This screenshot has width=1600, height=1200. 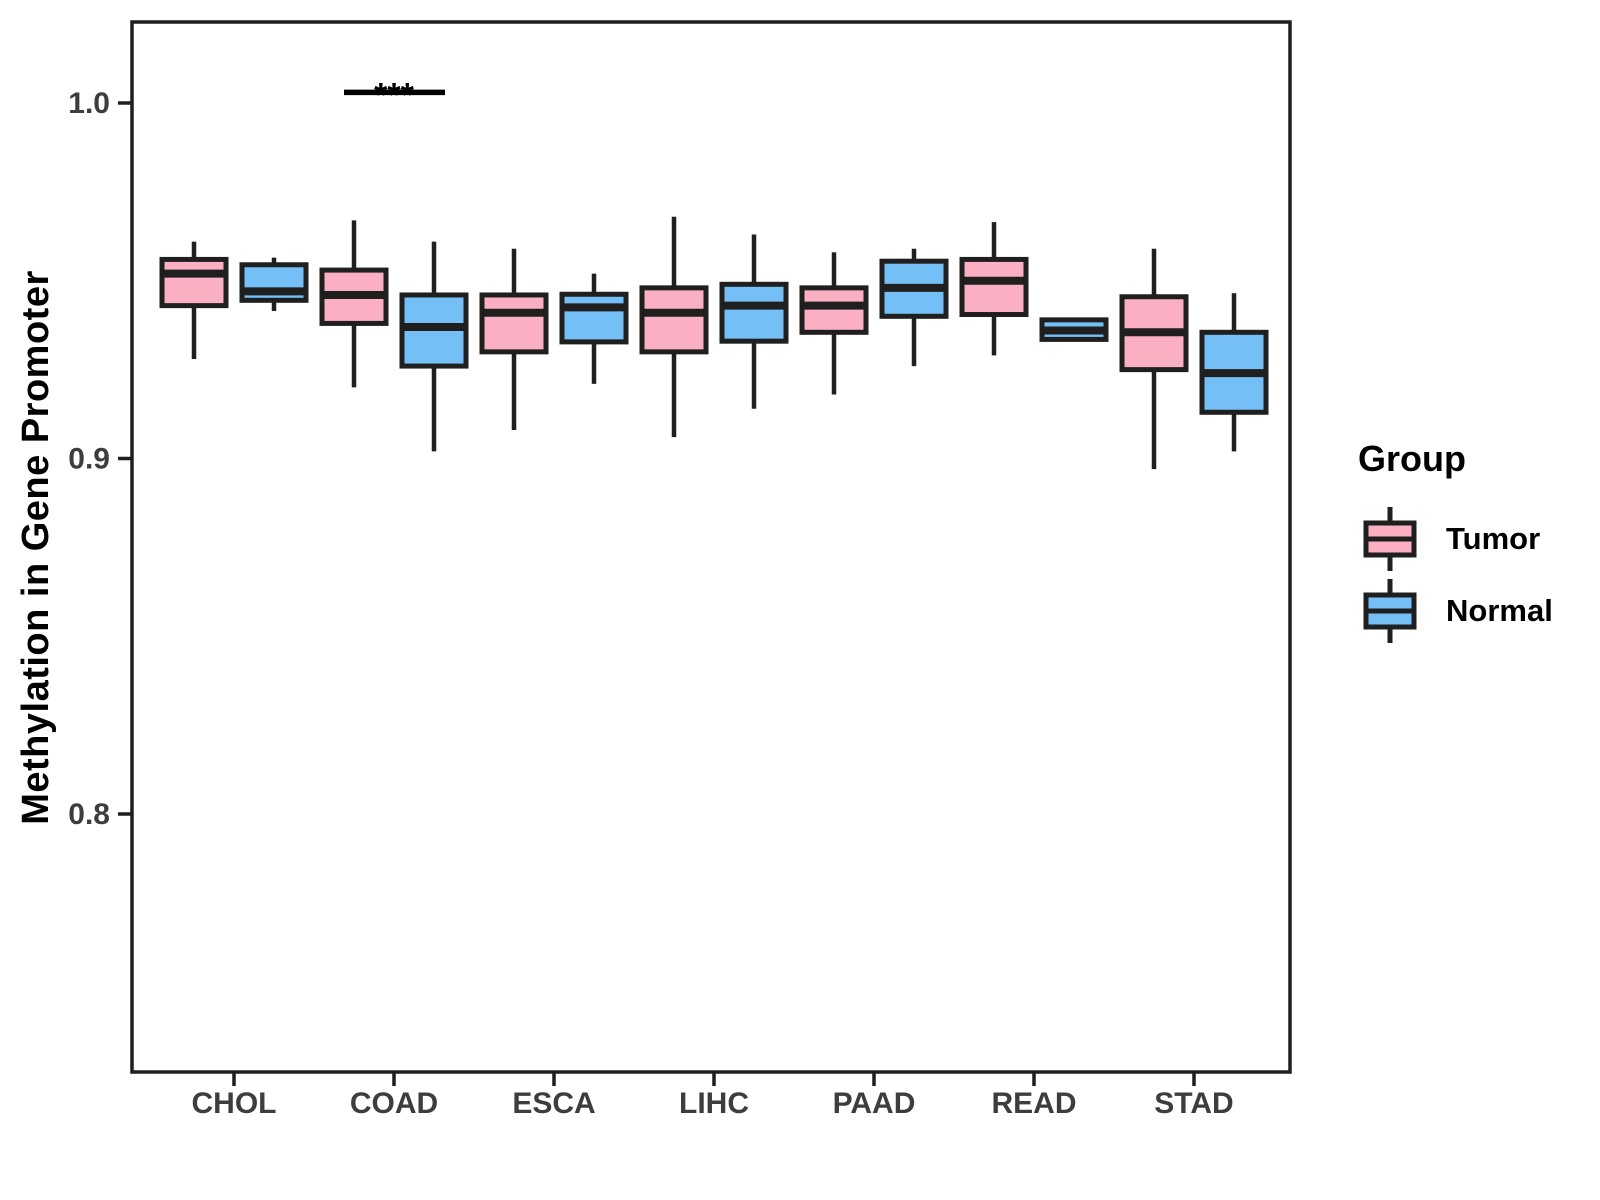 What do you see at coordinates (874, 1103) in the screenshot?
I see `x-axis-tick-label: PAAD` at bounding box center [874, 1103].